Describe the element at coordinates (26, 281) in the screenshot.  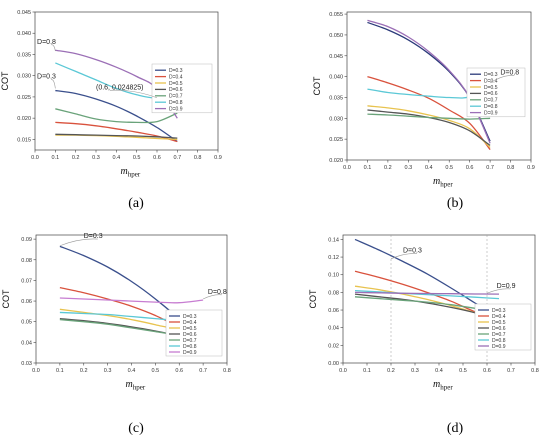
I see `y-tick-label: 0.07` at that location.